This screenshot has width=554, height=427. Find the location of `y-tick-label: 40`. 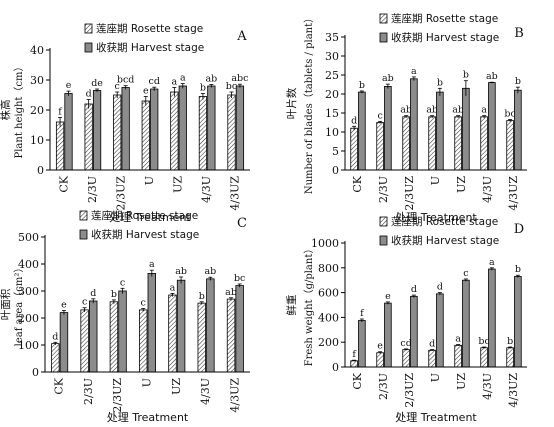

y-tick-label: 40 is located at coordinates (37, 50).